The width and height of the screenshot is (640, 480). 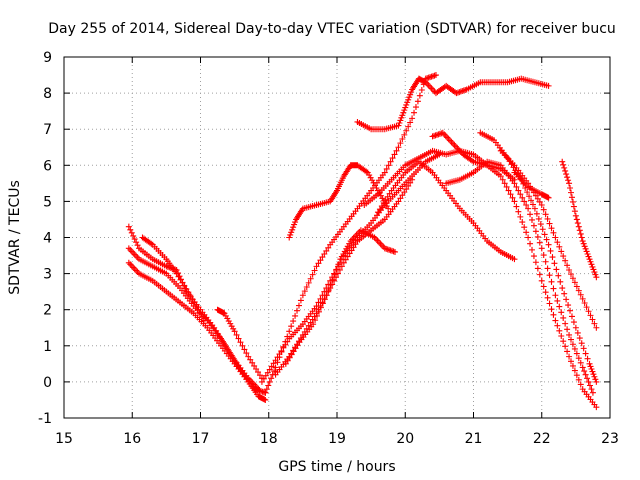 I want to click on x-tick-label: 18, so click(x=269, y=439).